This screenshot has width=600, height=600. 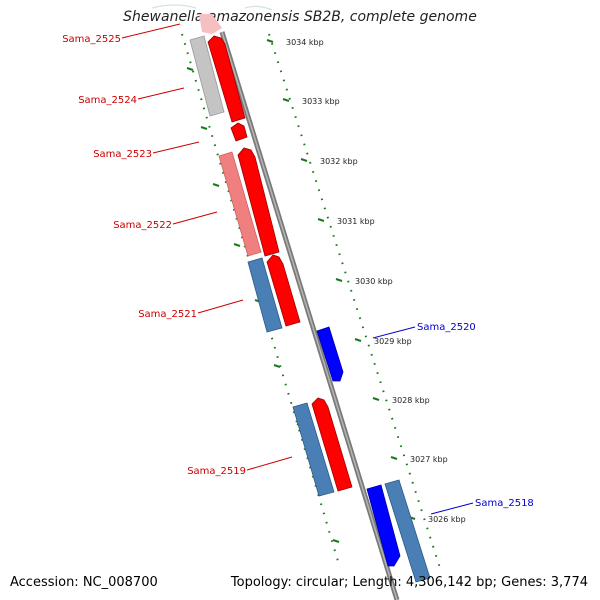 What do you see at coordinates (216, 471) in the screenshot?
I see `label-sama-2519: Sama_2519` at bounding box center [216, 471].